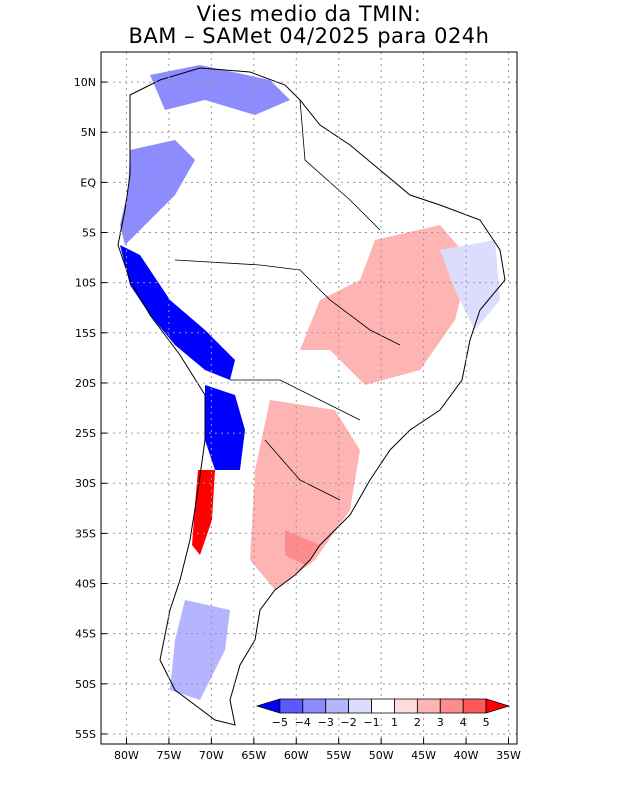 Image resolution: width=618 pixels, height=800 pixels. Describe the element at coordinates (85, 408) in the screenshot. I see `latitude-labels: 10N 5N EQ 5S 10S 15S 20S 25S 30S 35S 40S 45S 50S 55S` at that location.